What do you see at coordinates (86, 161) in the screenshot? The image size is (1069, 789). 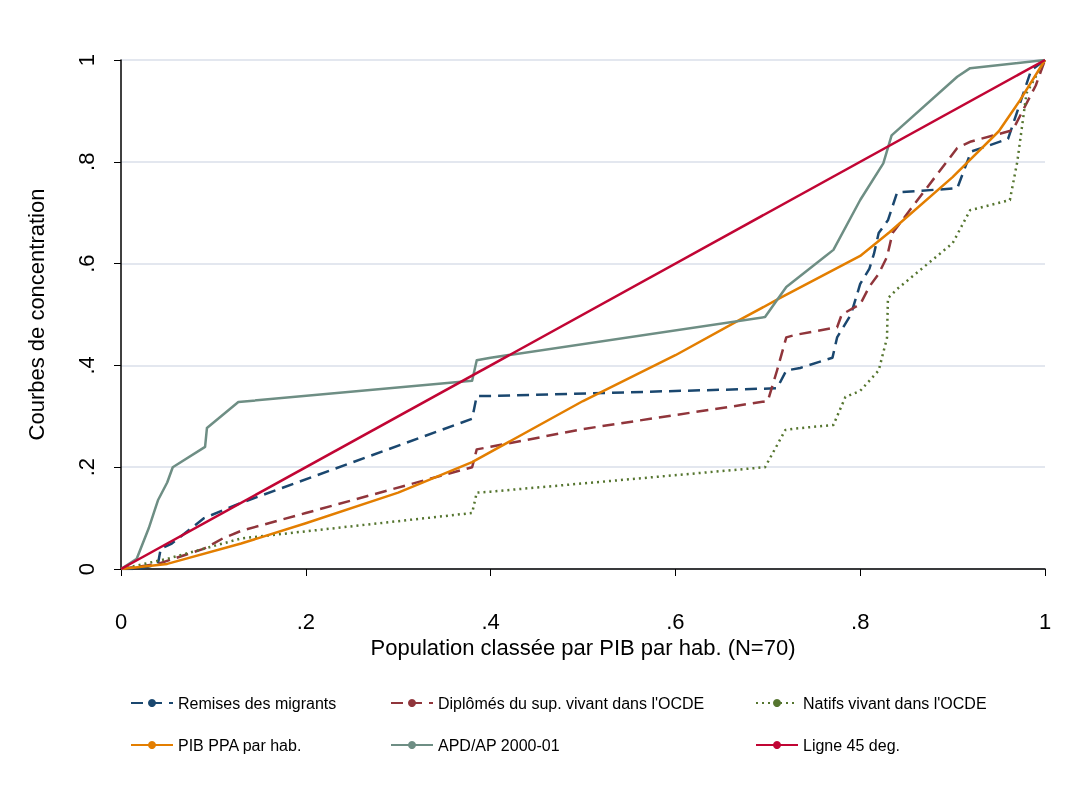 I see `y-tick-label: .8` at bounding box center [86, 161].